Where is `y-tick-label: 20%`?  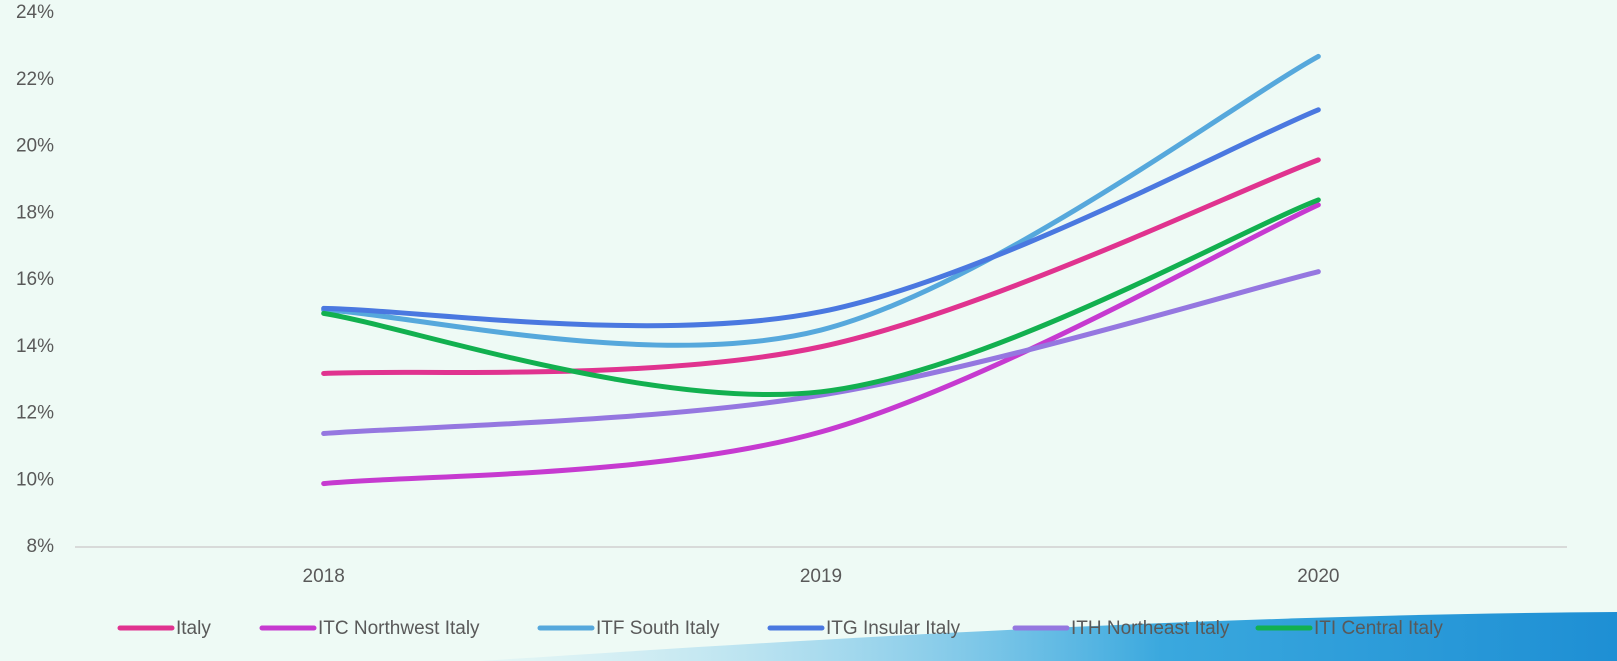
y-tick-label: 20% is located at coordinates (35, 146).